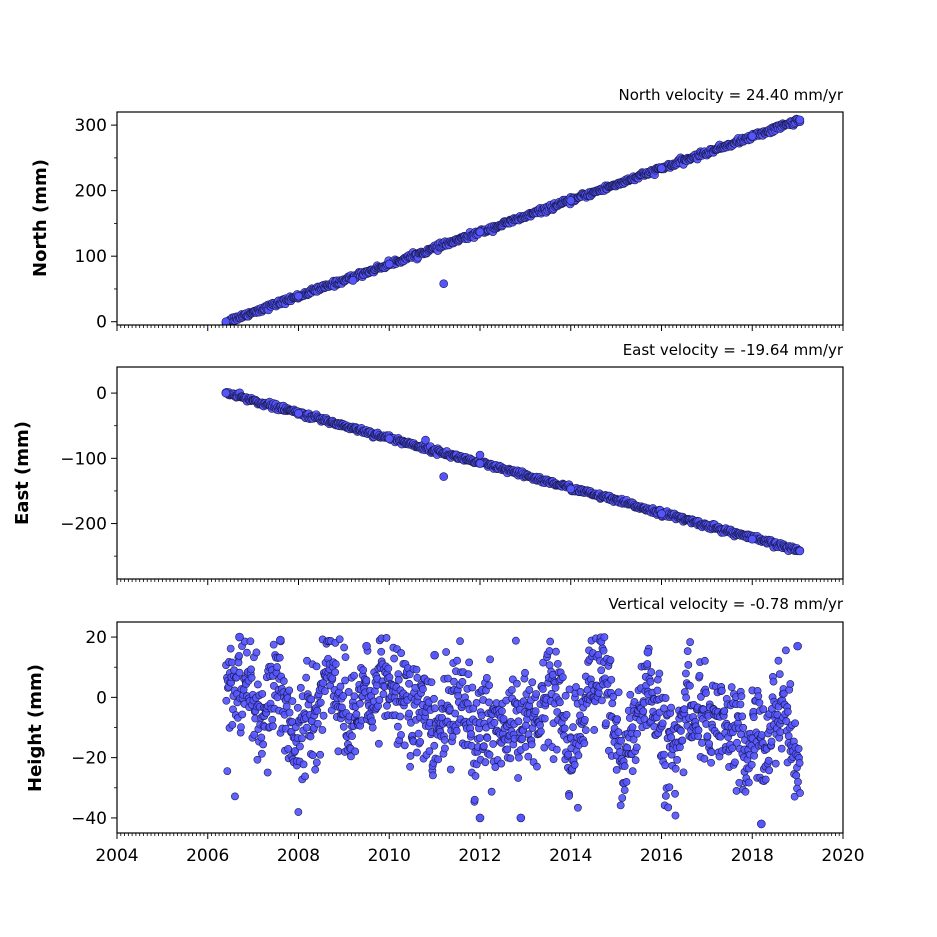 Image resolution: width=937 pixels, height=937 pixels. Describe the element at coordinates (479, 856) in the screenshot. I see `x-tick-labels: 2004 2006 2008 2010 2012 2014 2016 2018 2020` at that location.